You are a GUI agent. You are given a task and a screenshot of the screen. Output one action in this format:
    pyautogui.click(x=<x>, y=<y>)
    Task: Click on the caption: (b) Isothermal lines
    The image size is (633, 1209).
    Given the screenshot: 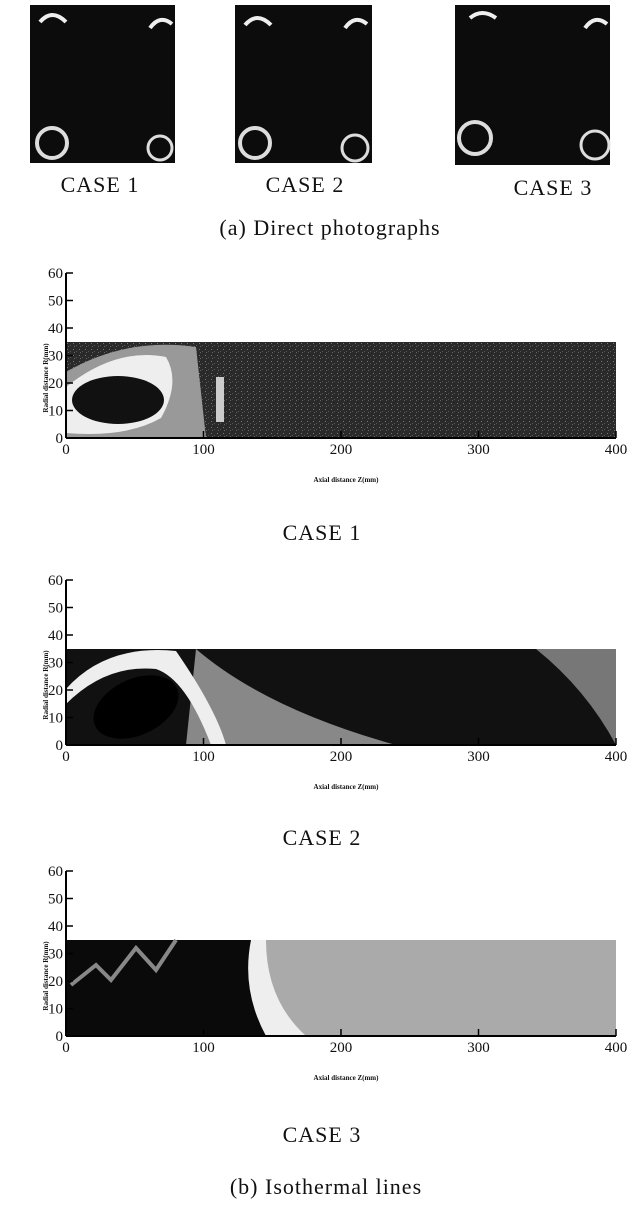 What is the action you would take?
    pyautogui.click(x=326, y=1186)
    